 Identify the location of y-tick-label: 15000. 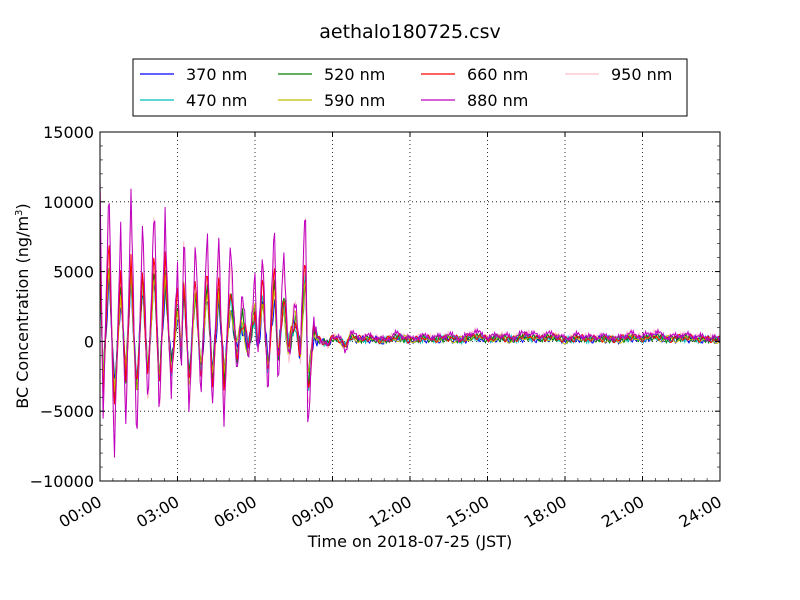
(68, 132).